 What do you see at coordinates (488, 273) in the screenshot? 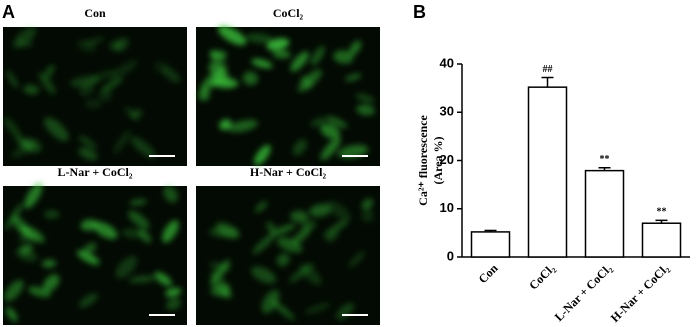
I see `x-tick-label: Con` at bounding box center [488, 273].